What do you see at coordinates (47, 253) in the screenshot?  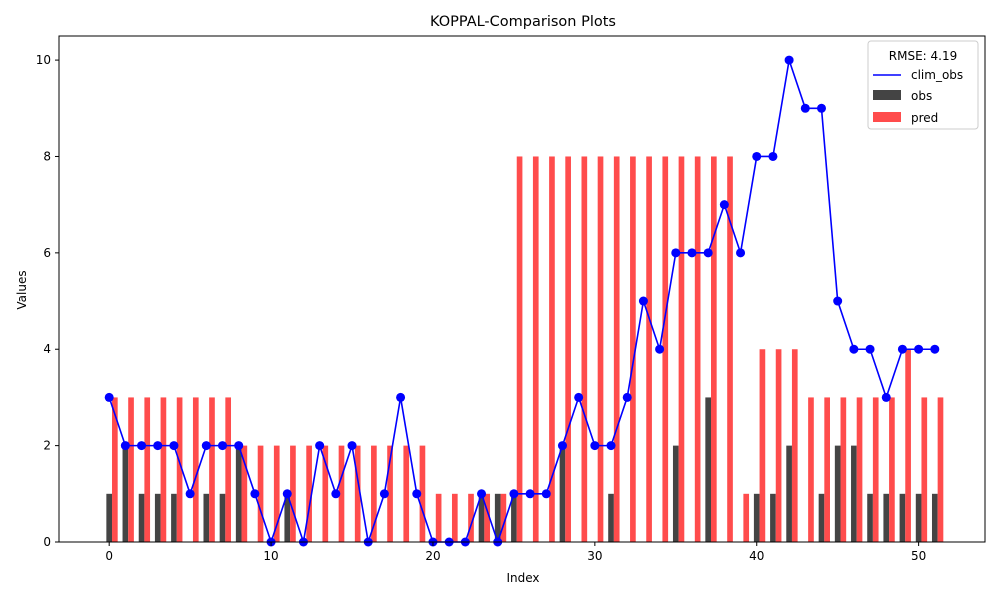 I see `y-tick-label: 6` at bounding box center [47, 253].